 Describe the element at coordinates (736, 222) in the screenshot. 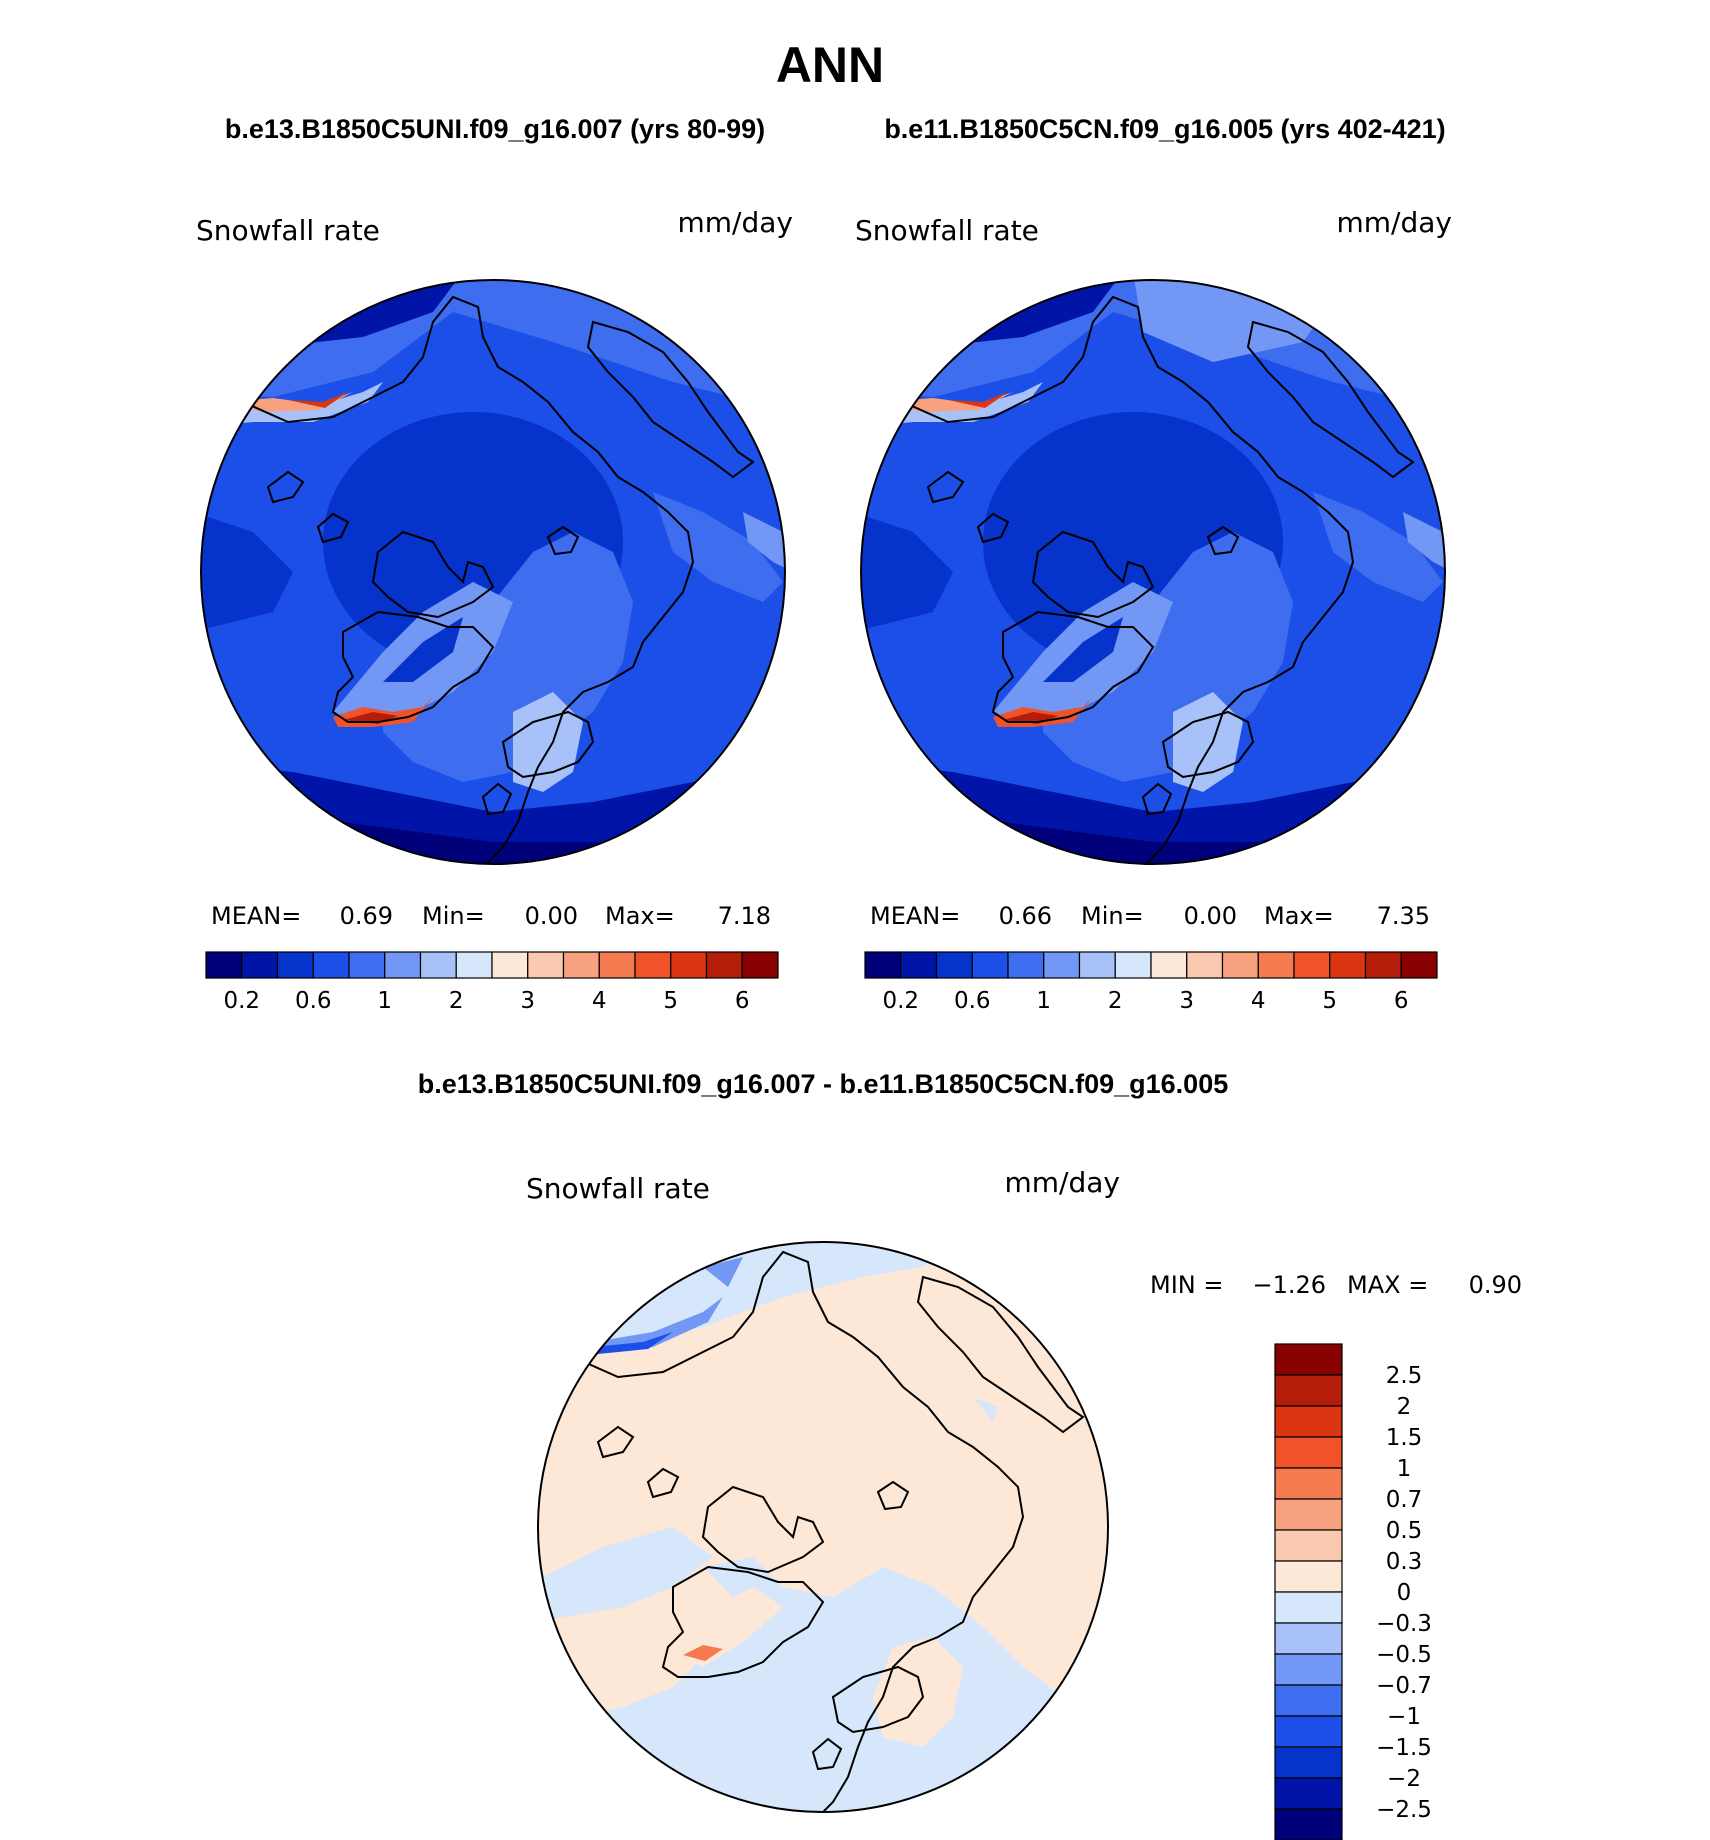

I see `left-units-label: mm/day` at that location.